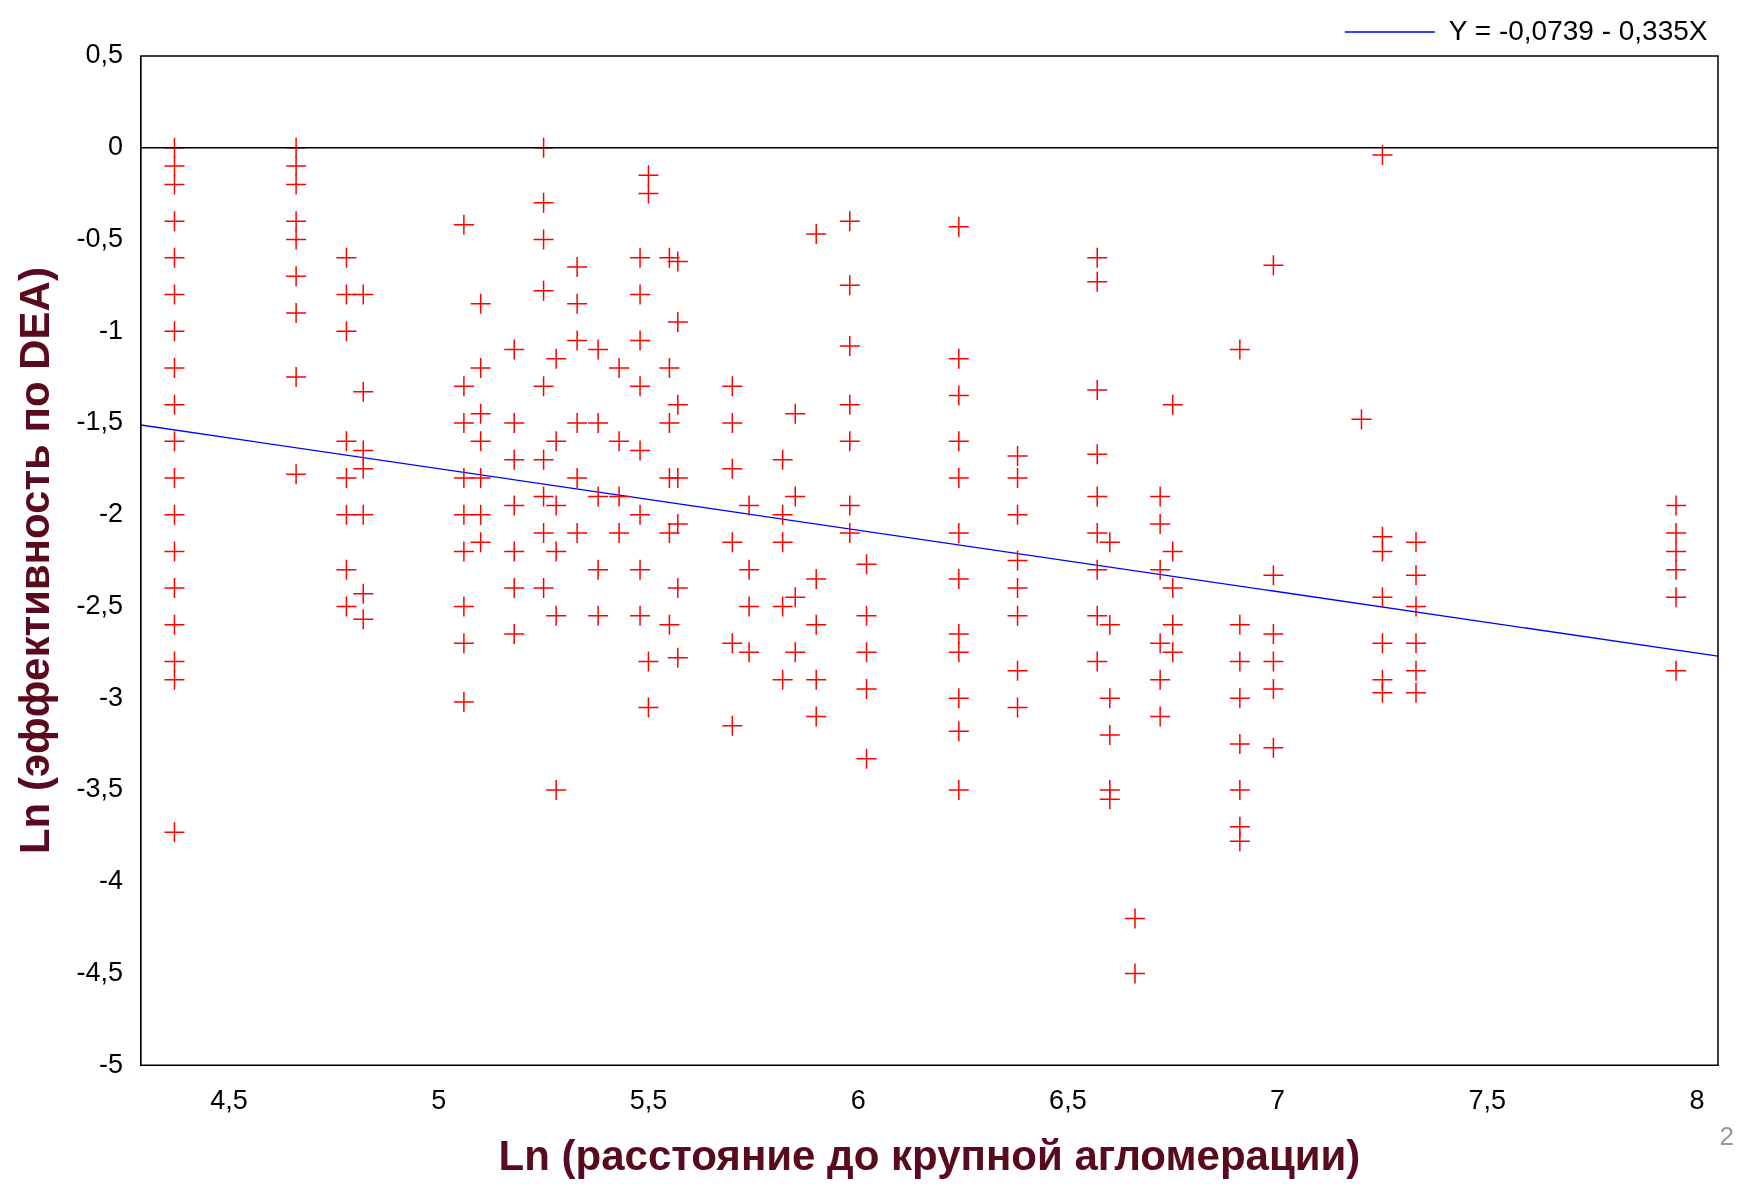 The width and height of the screenshot is (1756, 1202). I want to click on x-tick-label: 7, so click(1278, 1099).